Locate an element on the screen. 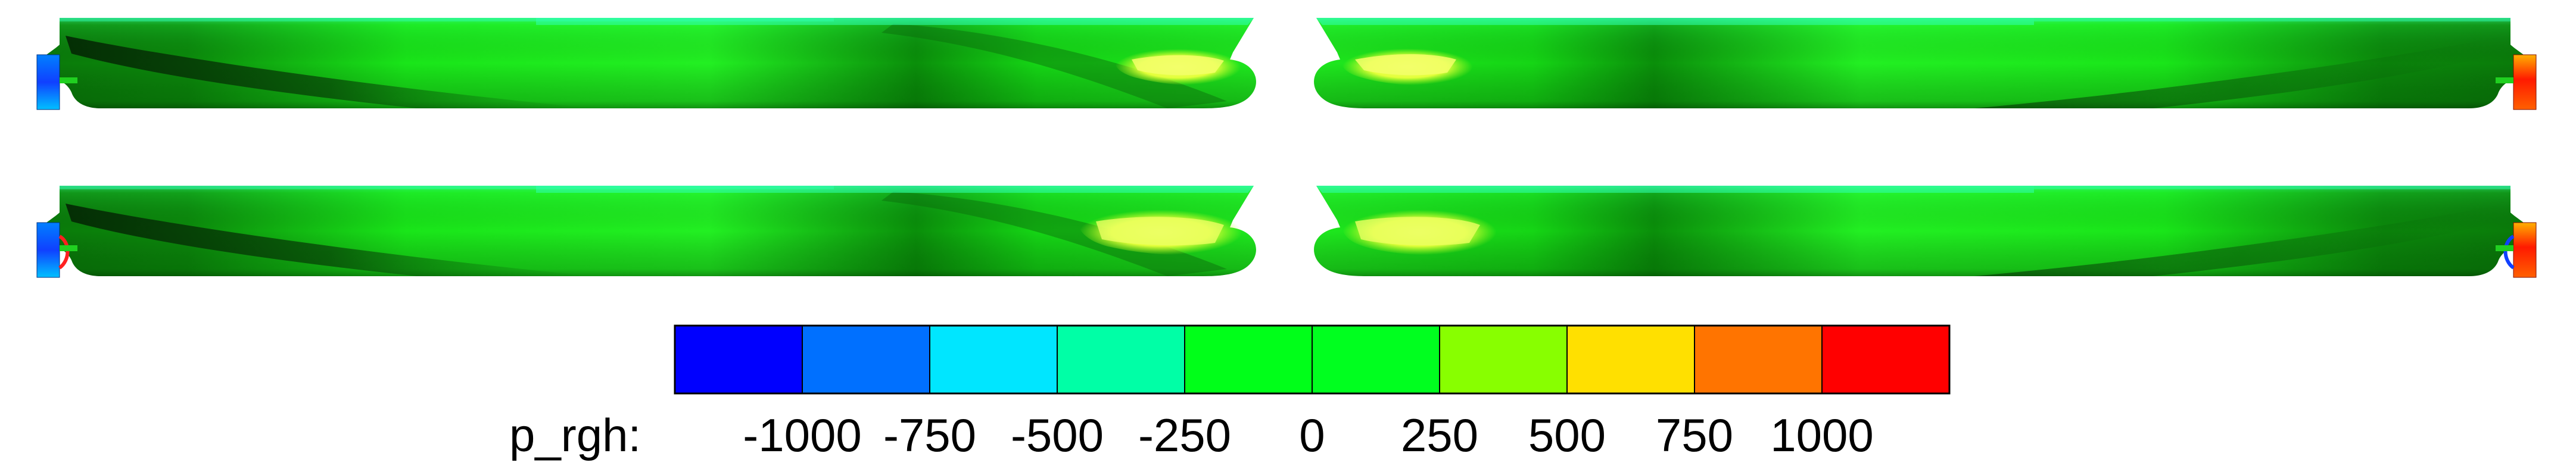 This screenshot has width=2576, height=475. stern-shadow-band is located at coordinates (331, 72).